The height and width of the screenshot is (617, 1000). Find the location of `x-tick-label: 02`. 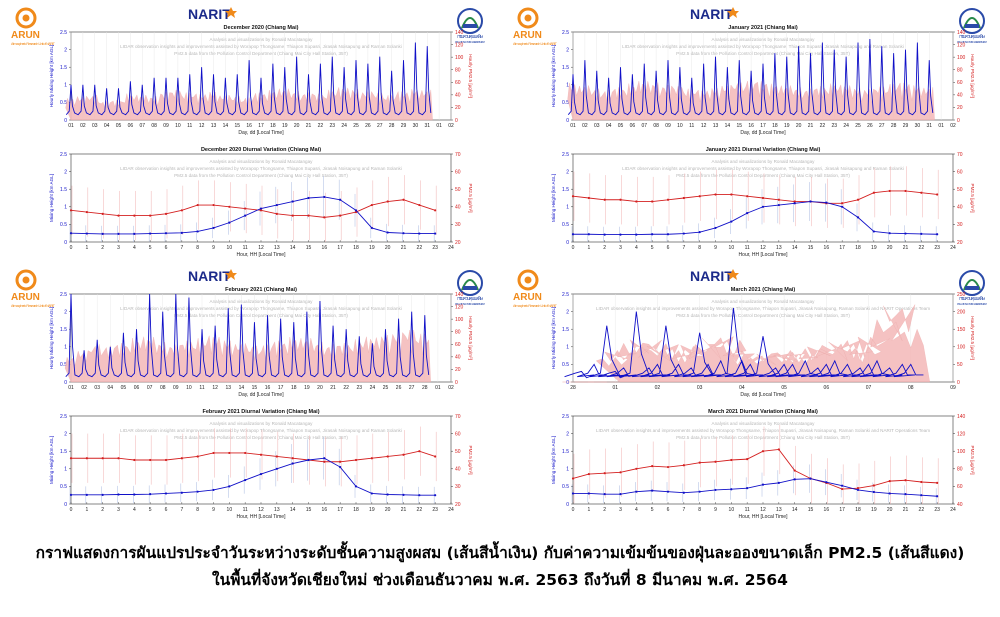

x-tick-label: 02 is located at coordinates (451, 126).